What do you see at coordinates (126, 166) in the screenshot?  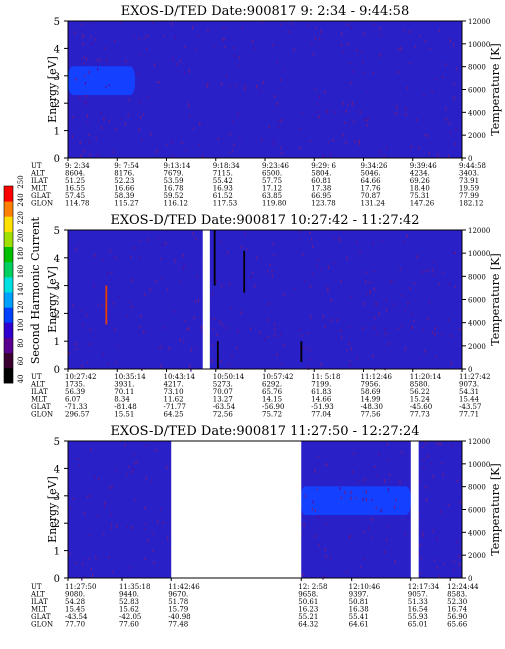 I see `ephemeris-cell: 9: 7:54` at bounding box center [126, 166].